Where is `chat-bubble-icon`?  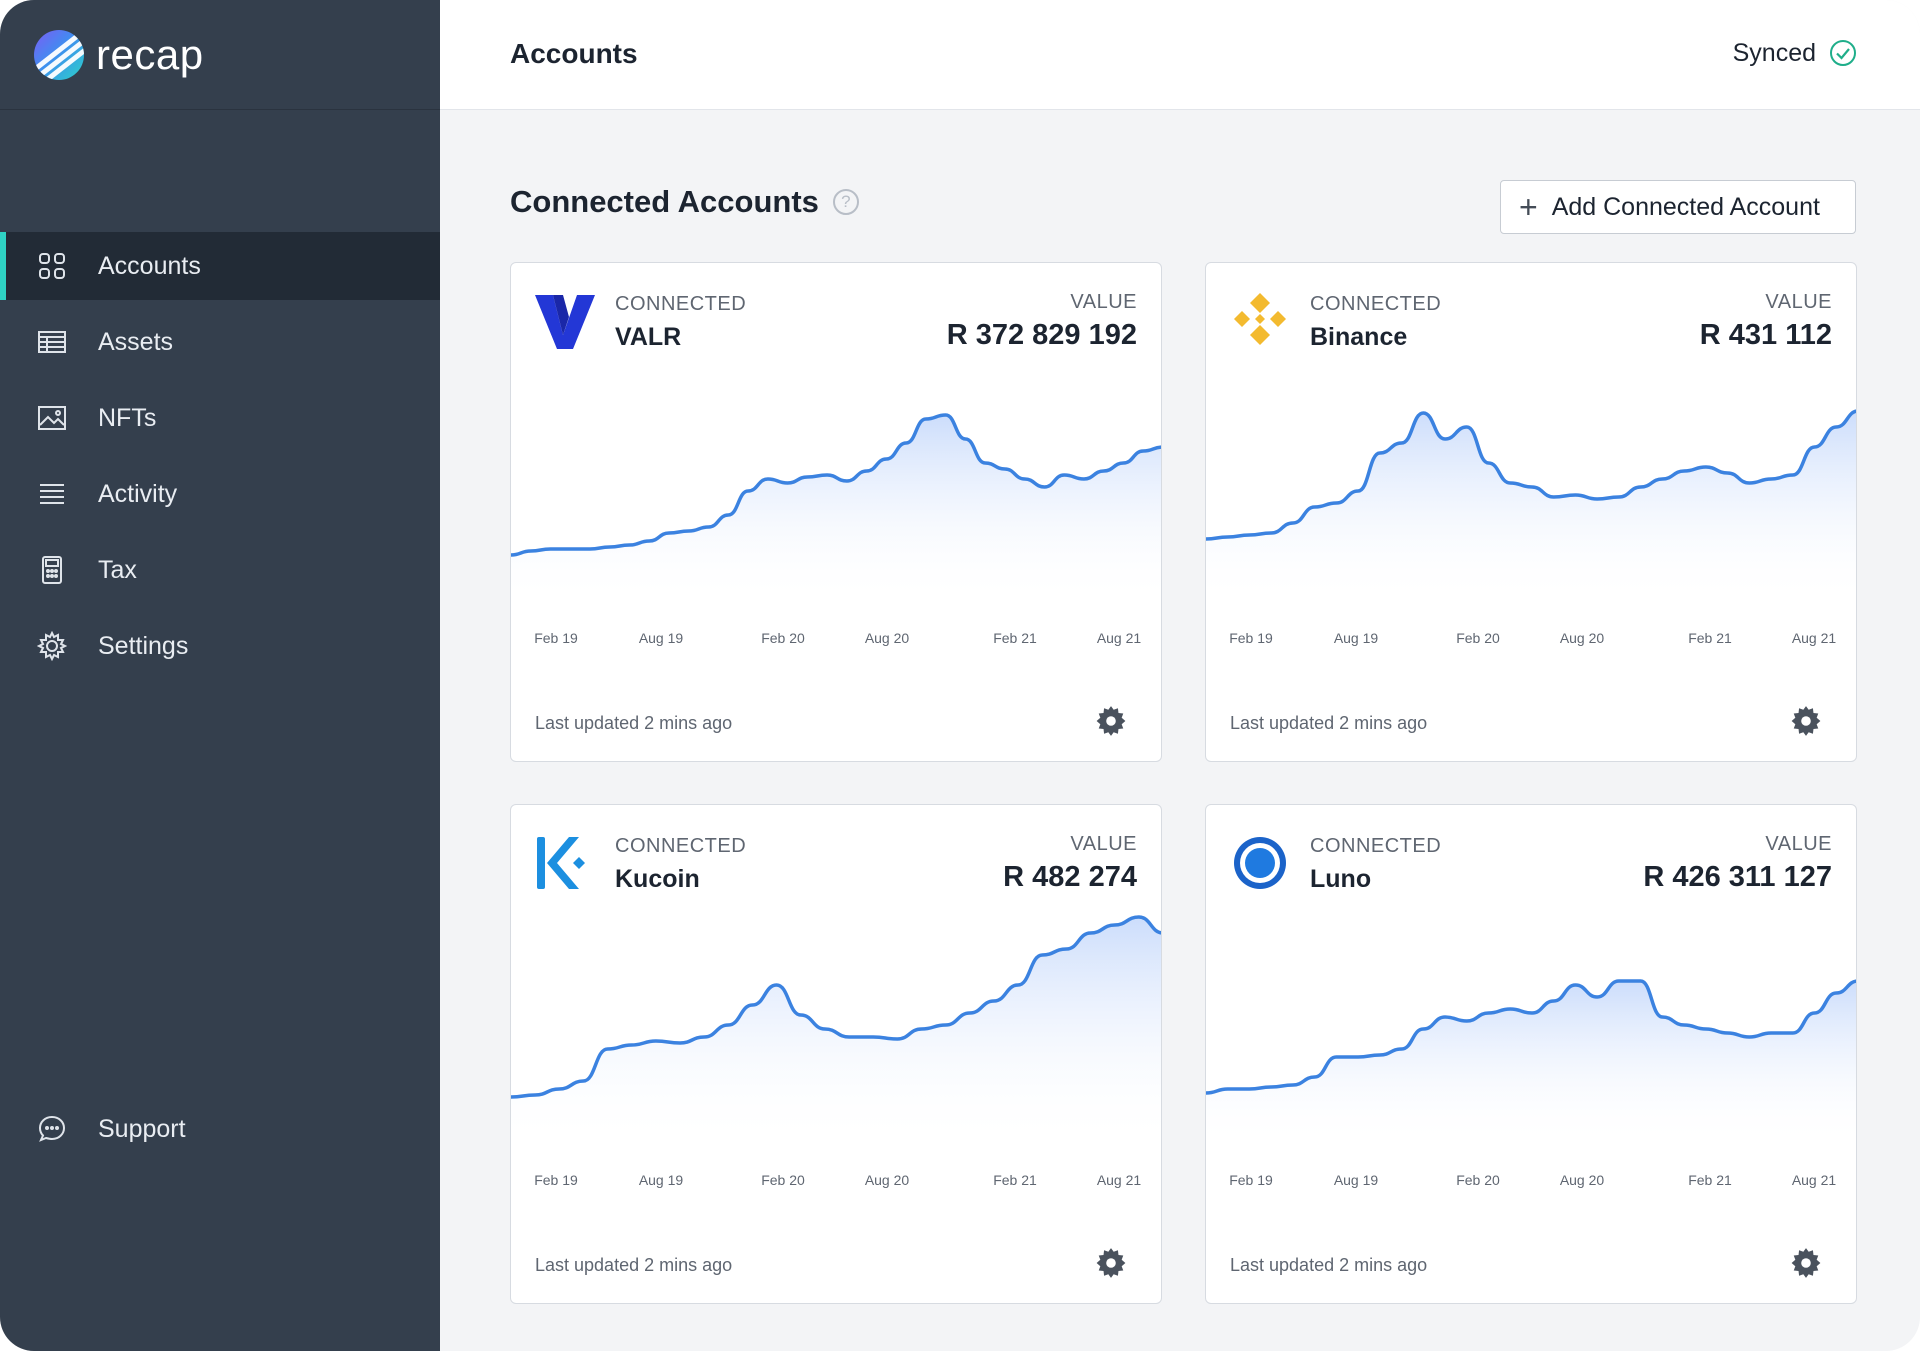
chat-bubble-icon is located at coordinates (52, 1129).